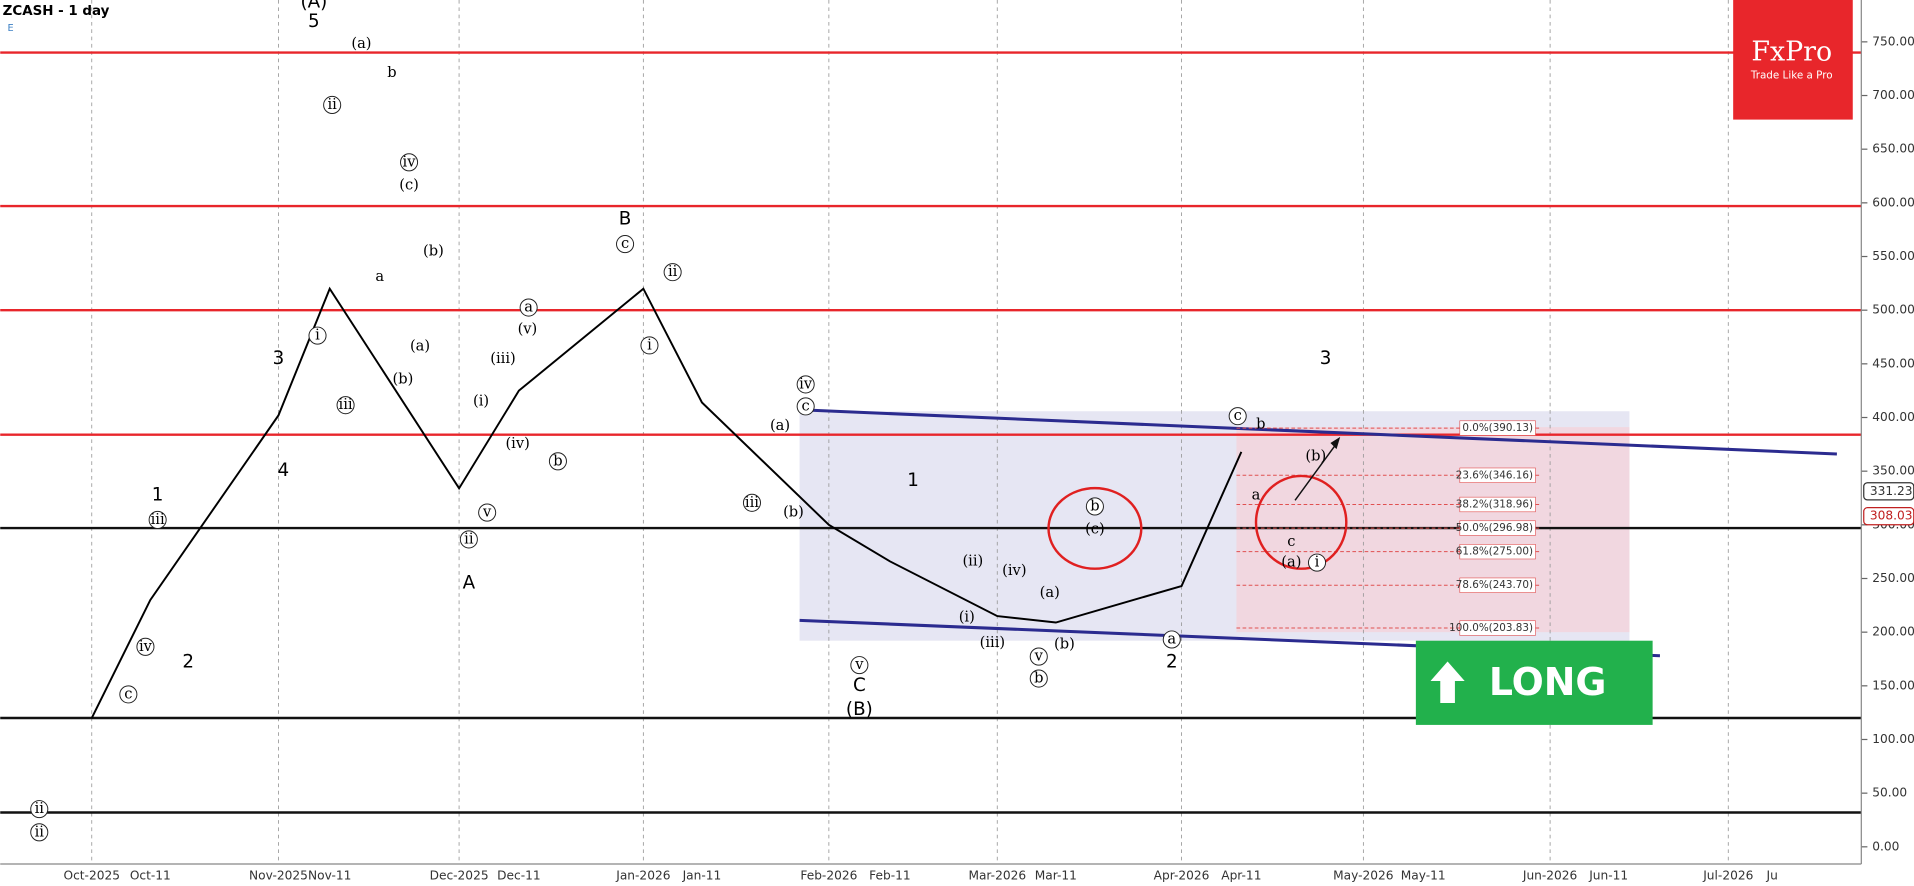  Describe the element at coordinates (329, 876) in the screenshot. I see `x-tick-label: Nov-11` at that location.